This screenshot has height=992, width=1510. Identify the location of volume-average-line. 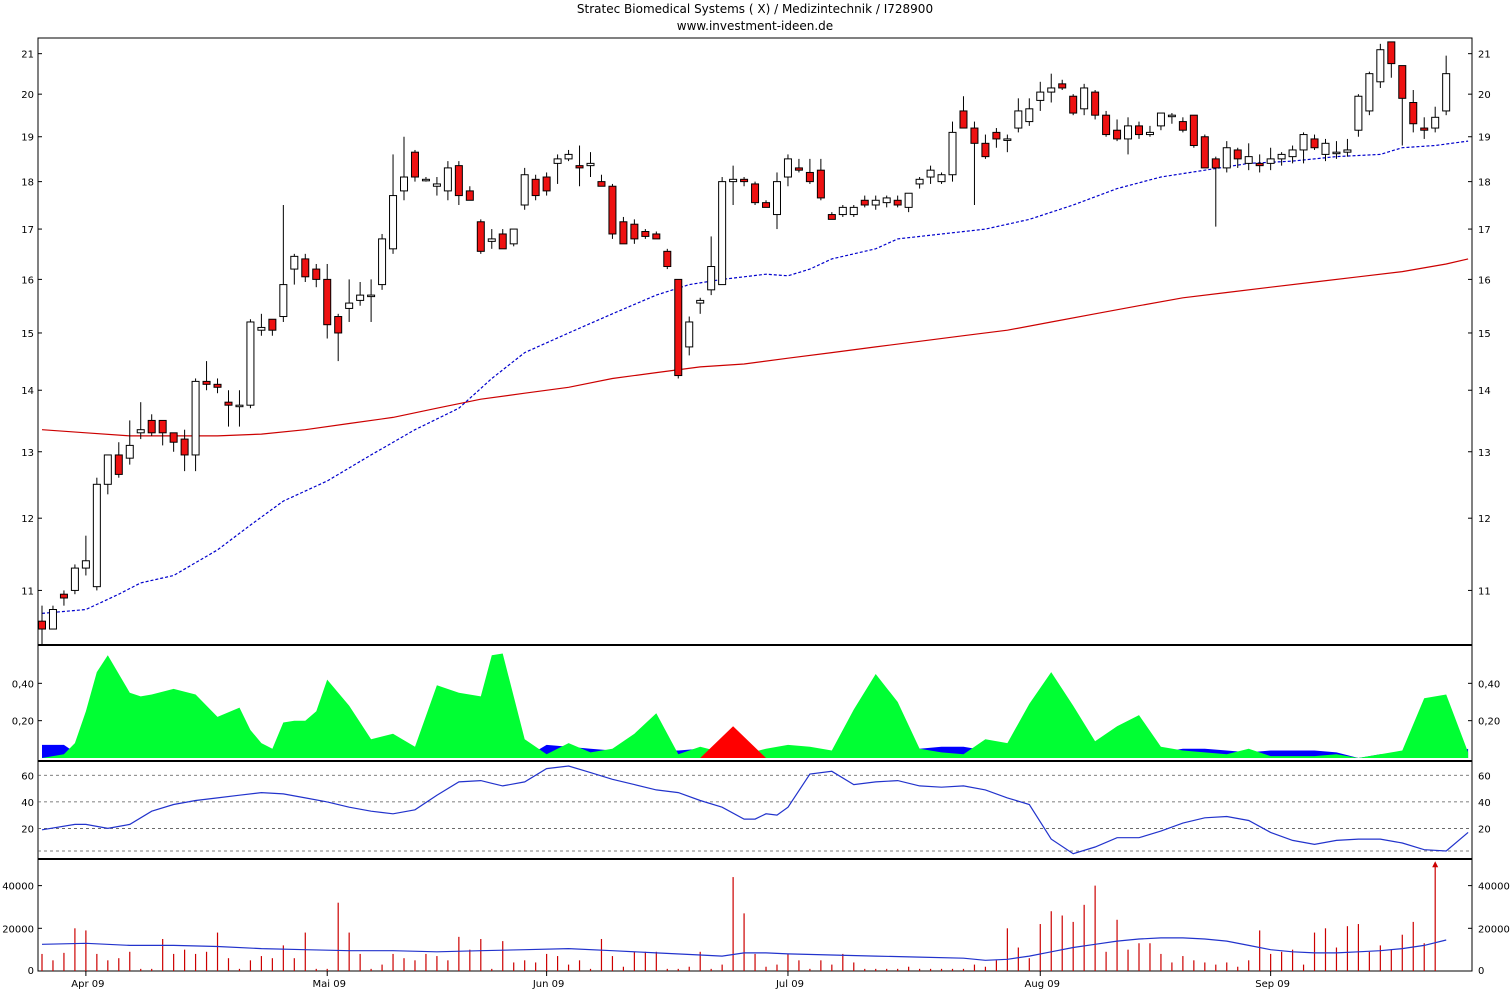
(744, 949).